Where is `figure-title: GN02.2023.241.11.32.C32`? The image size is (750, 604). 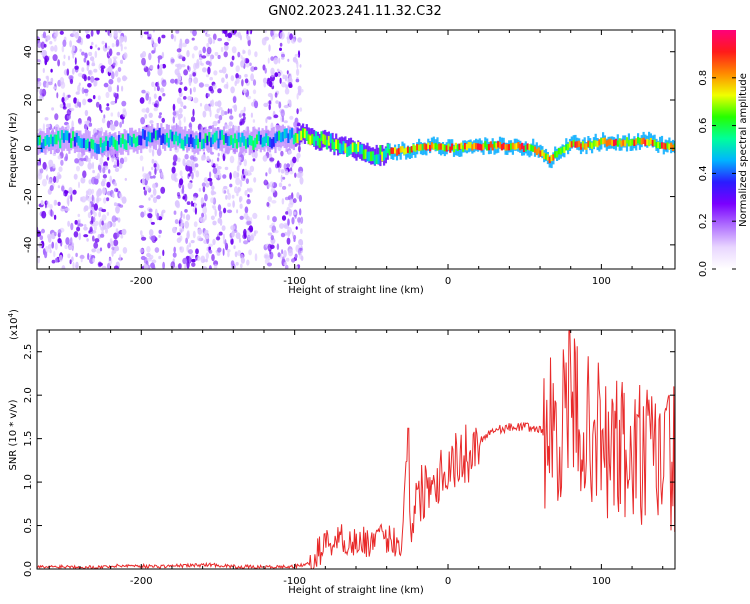 figure-title: GN02.2023.241.11.32.C32 is located at coordinates (355, 11).